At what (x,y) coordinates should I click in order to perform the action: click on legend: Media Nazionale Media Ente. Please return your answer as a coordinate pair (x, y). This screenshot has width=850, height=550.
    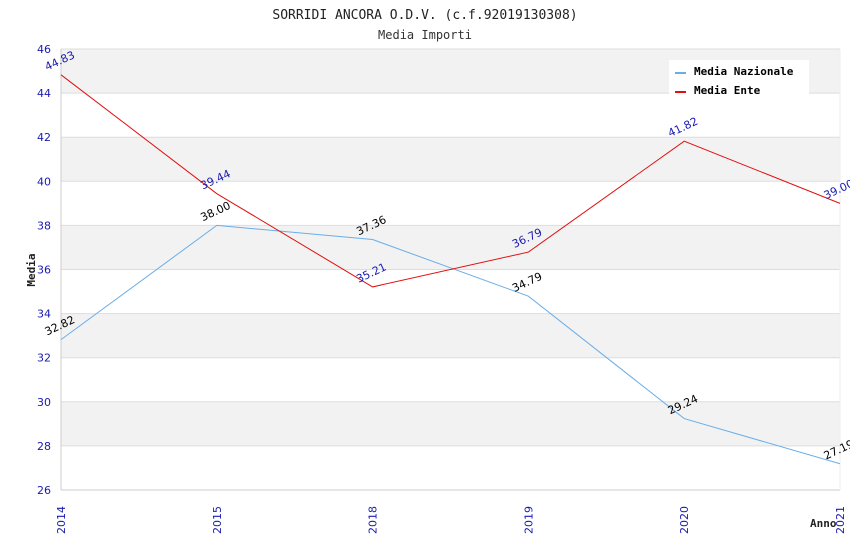
    Looking at the image, I should click on (739, 79).